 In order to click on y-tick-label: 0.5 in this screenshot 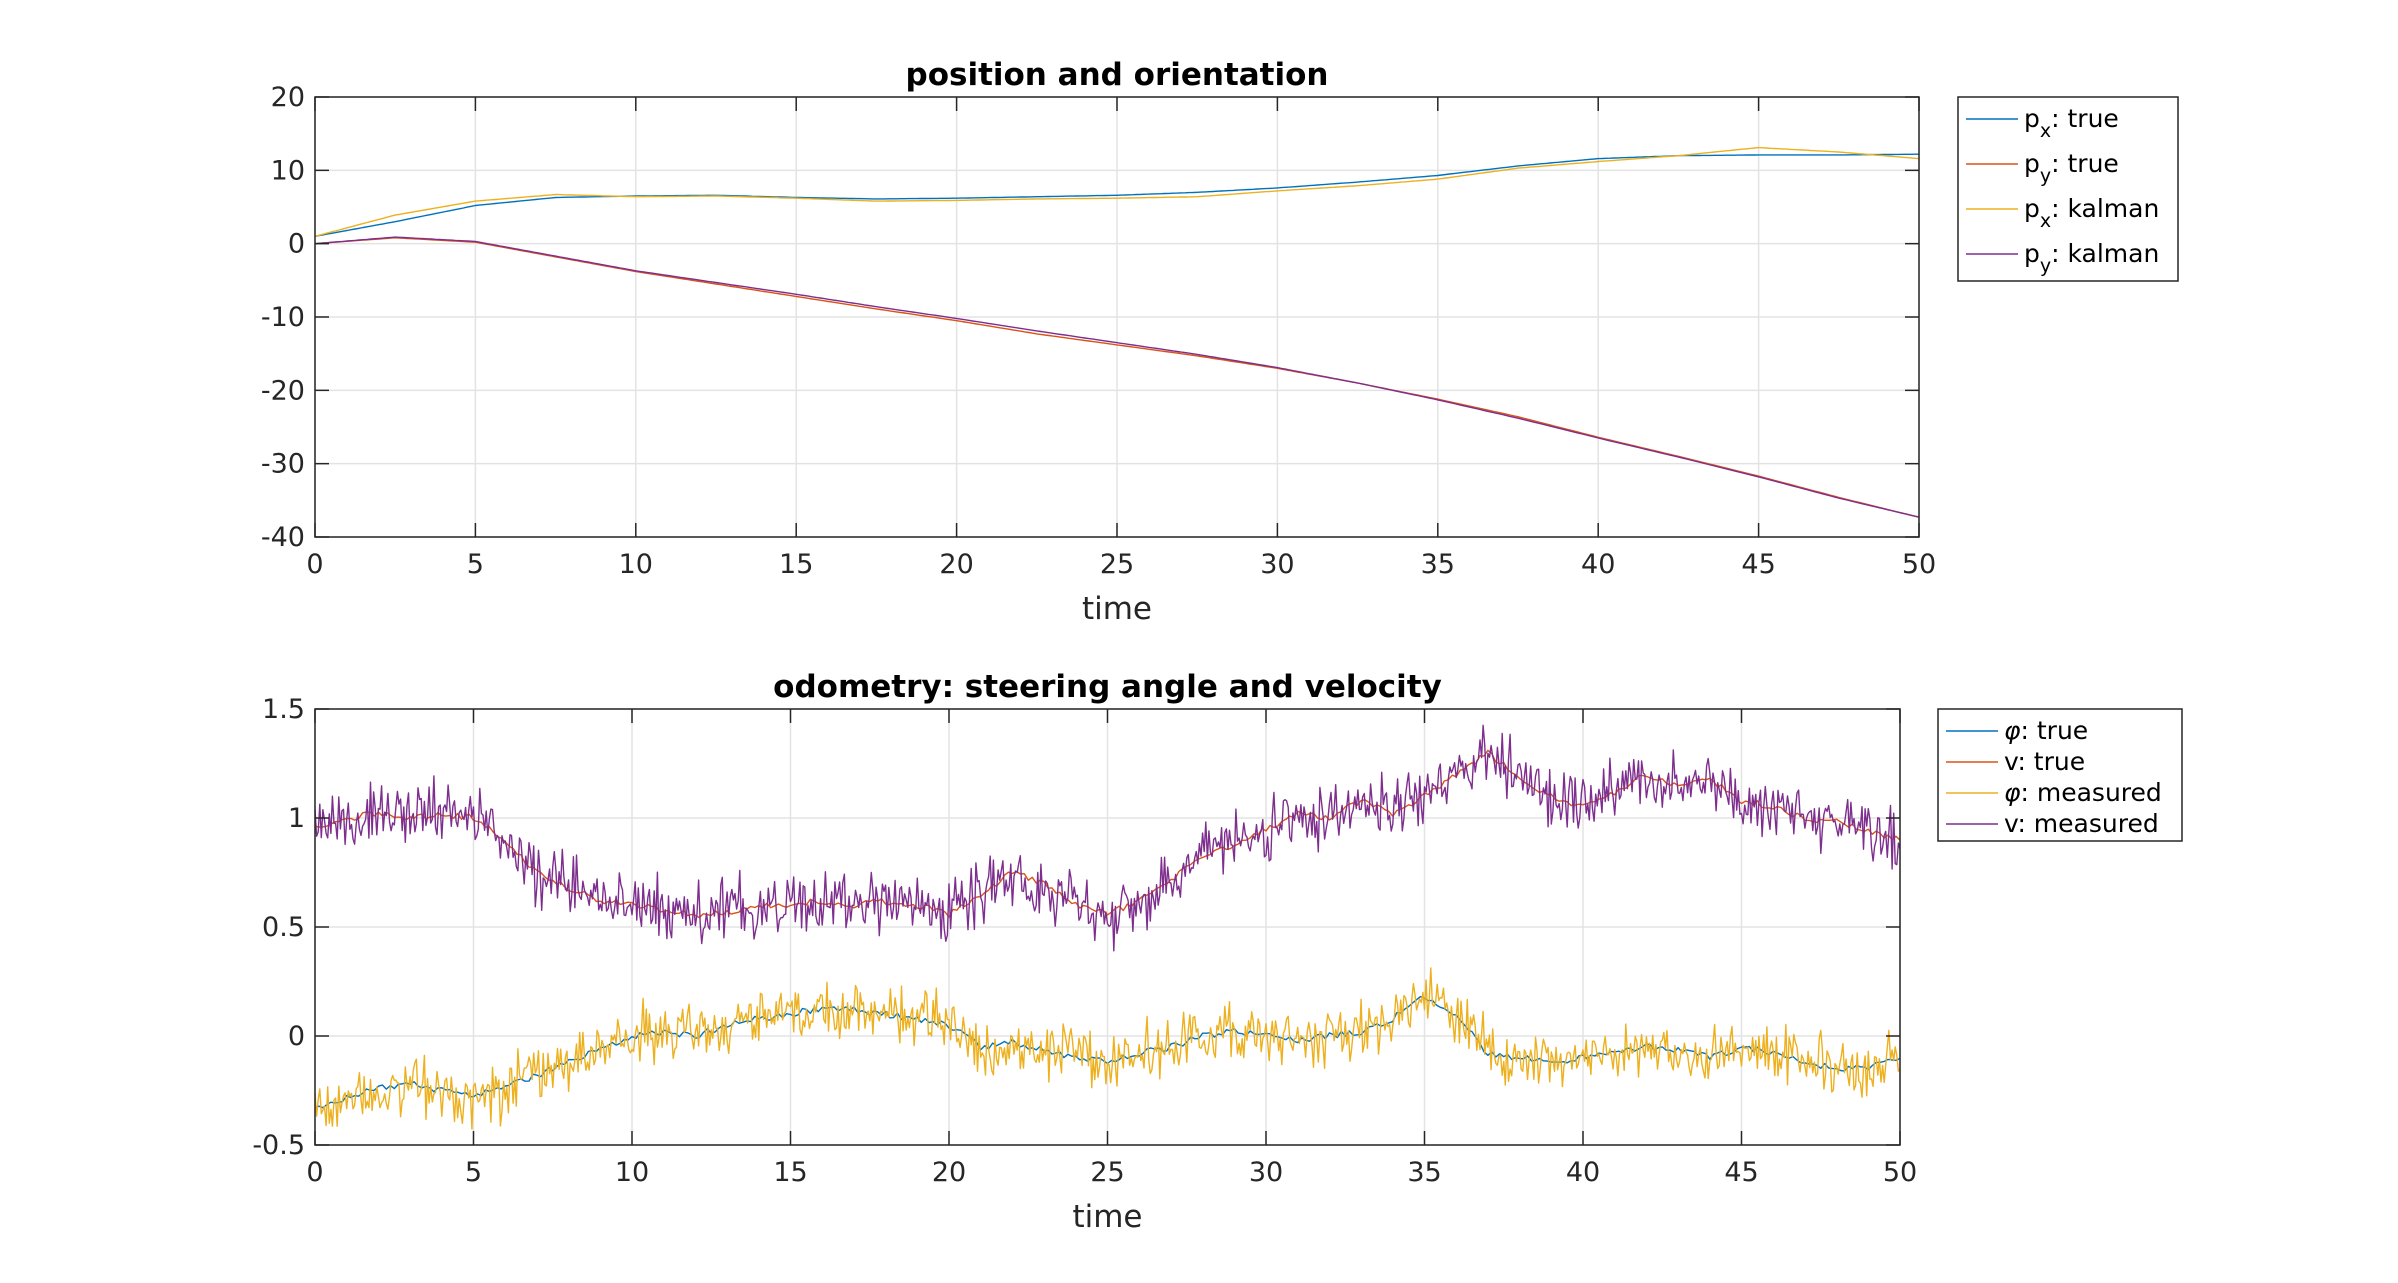, I will do `click(283, 927)`.